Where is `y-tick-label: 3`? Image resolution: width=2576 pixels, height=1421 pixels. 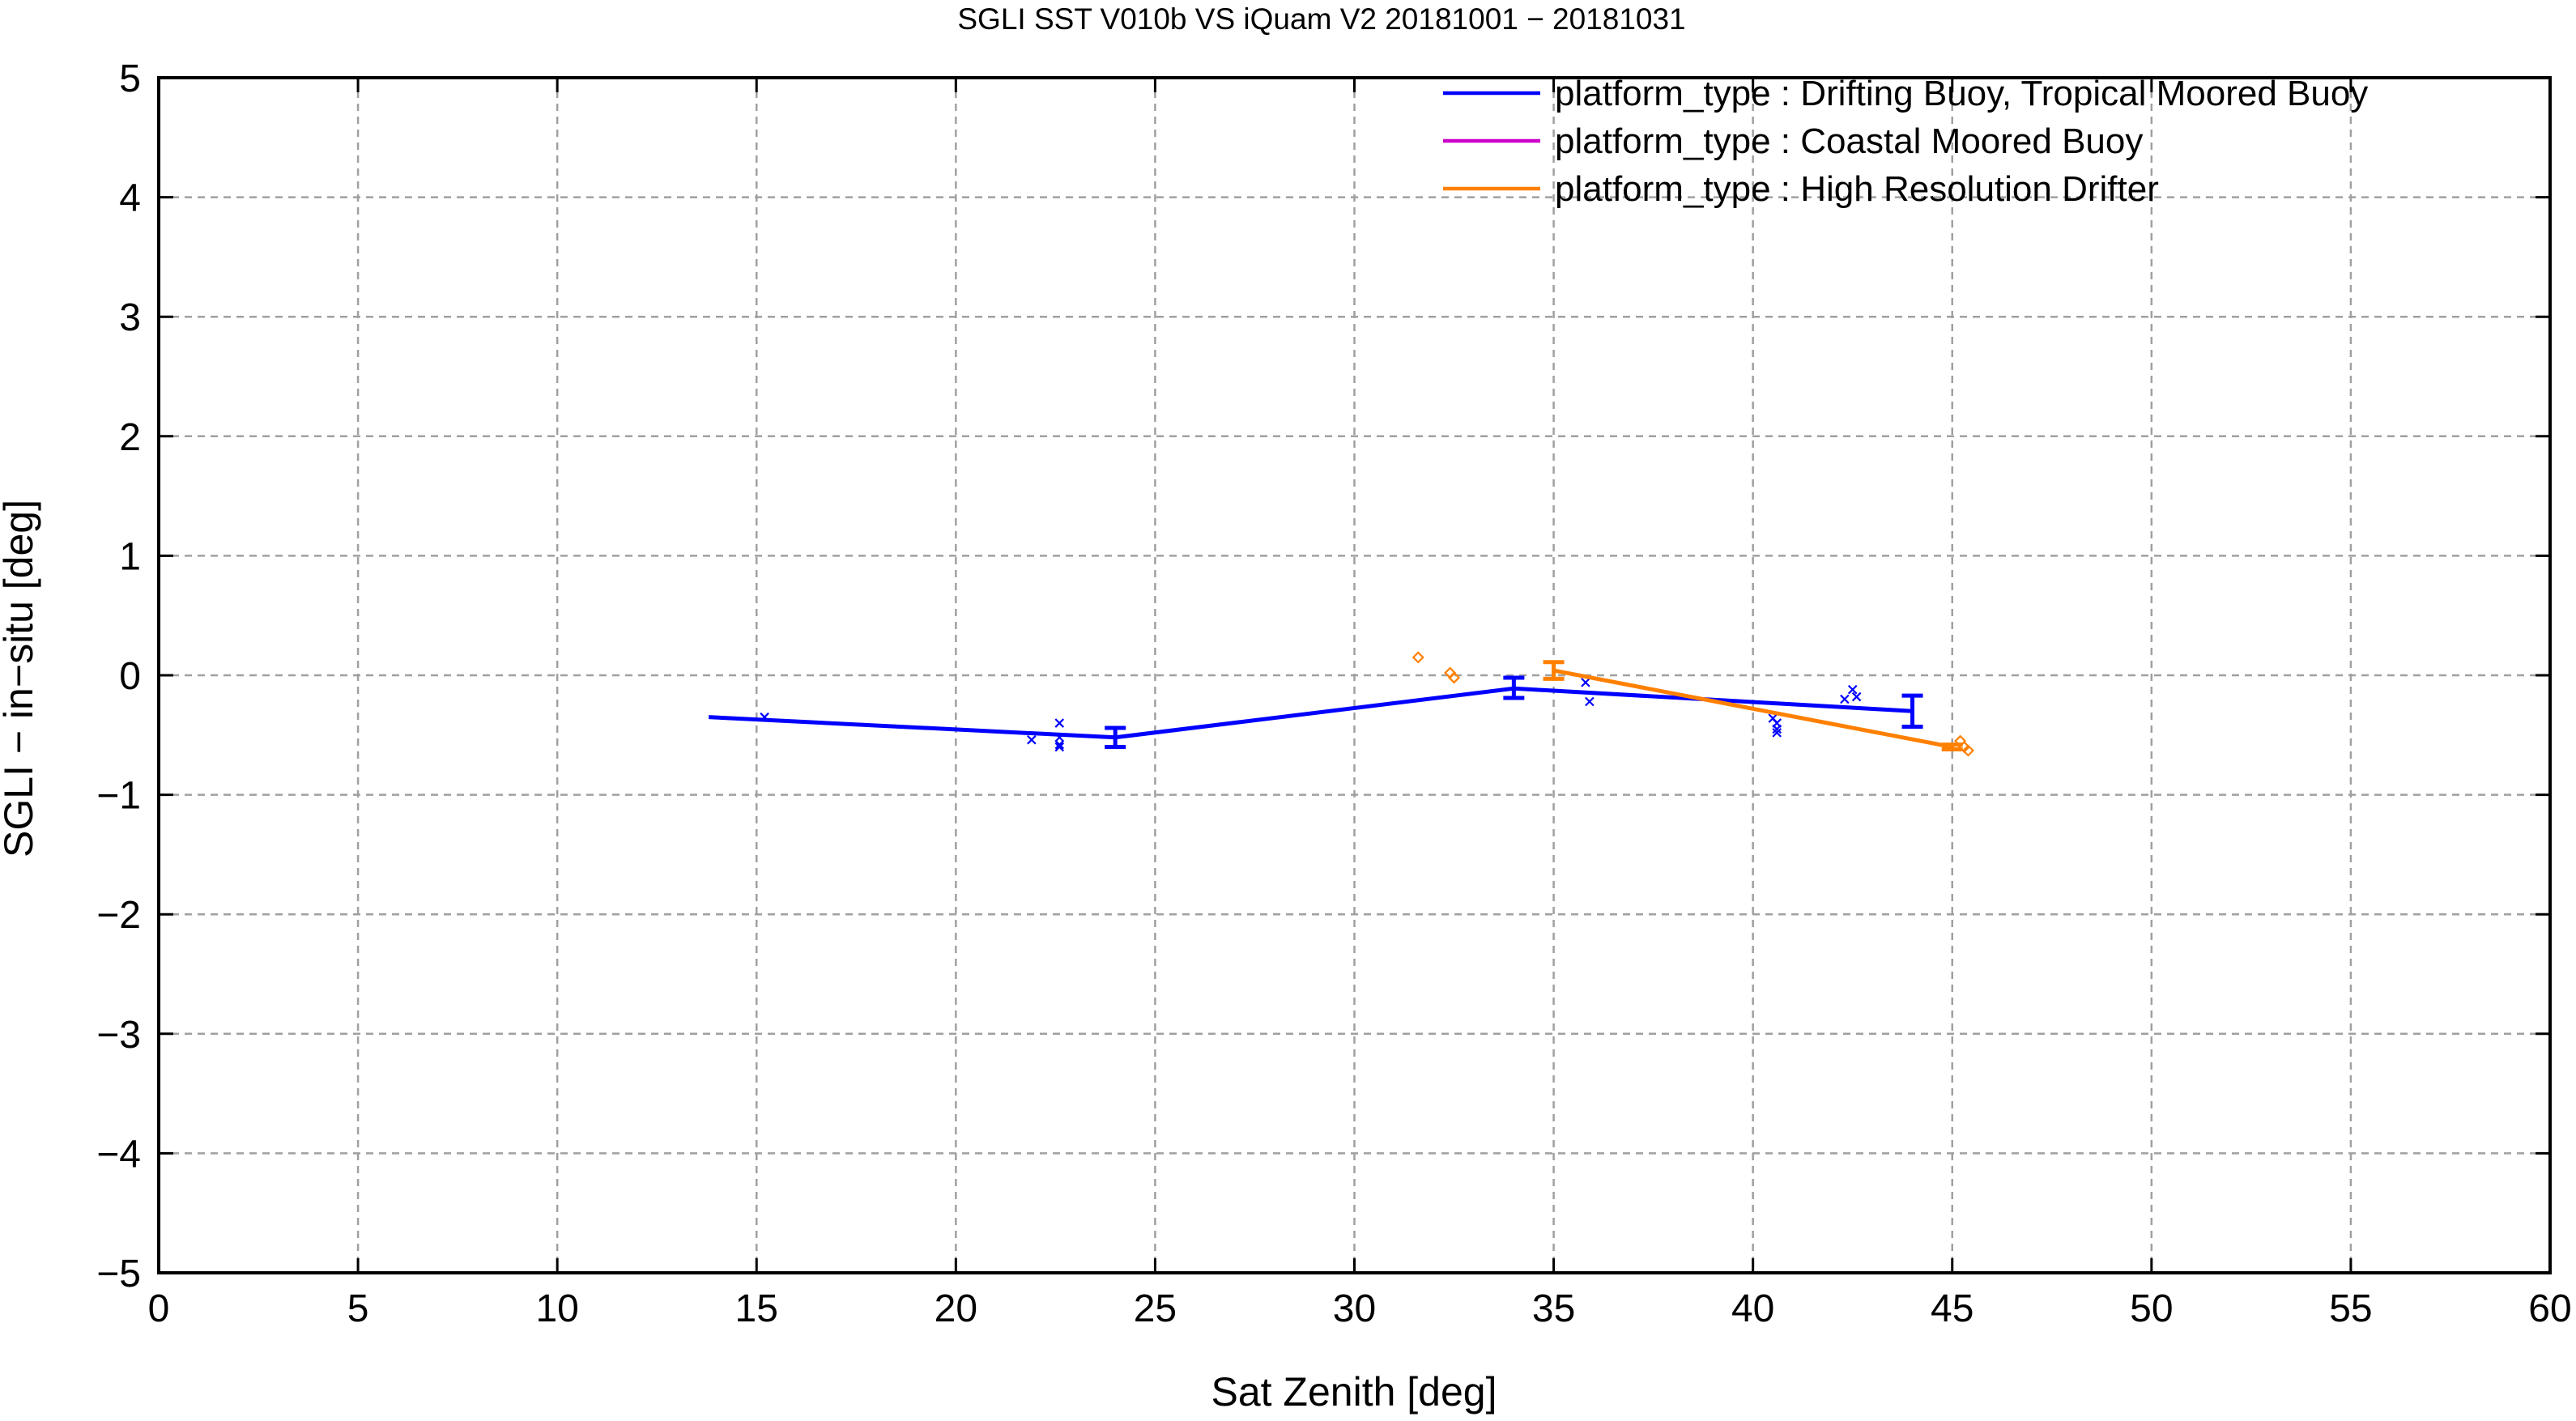 y-tick-label: 3 is located at coordinates (130, 317).